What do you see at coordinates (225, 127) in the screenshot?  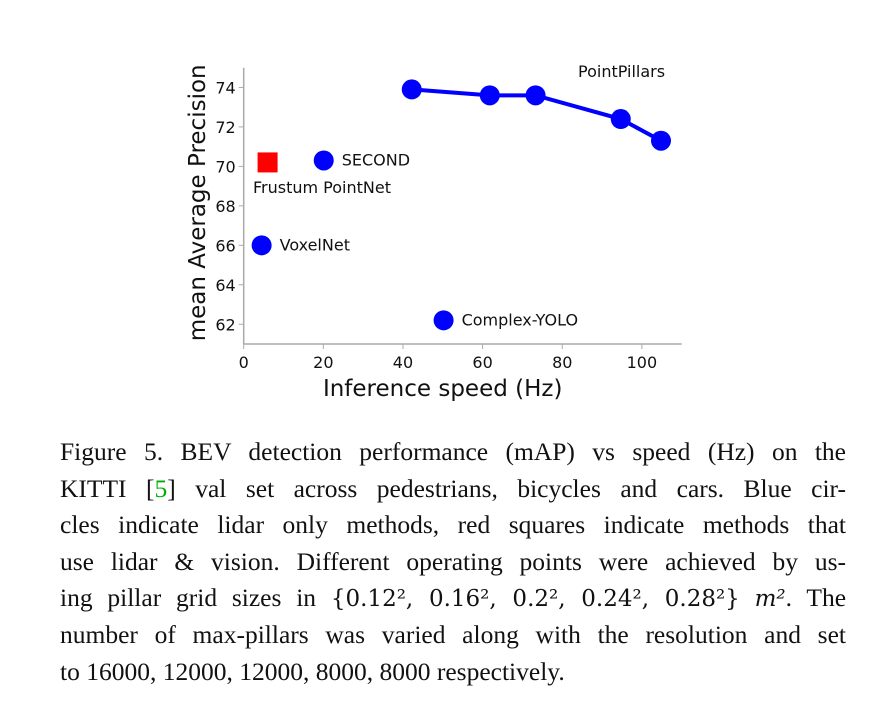 I see `y-tick-label: 72` at bounding box center [225, 127].